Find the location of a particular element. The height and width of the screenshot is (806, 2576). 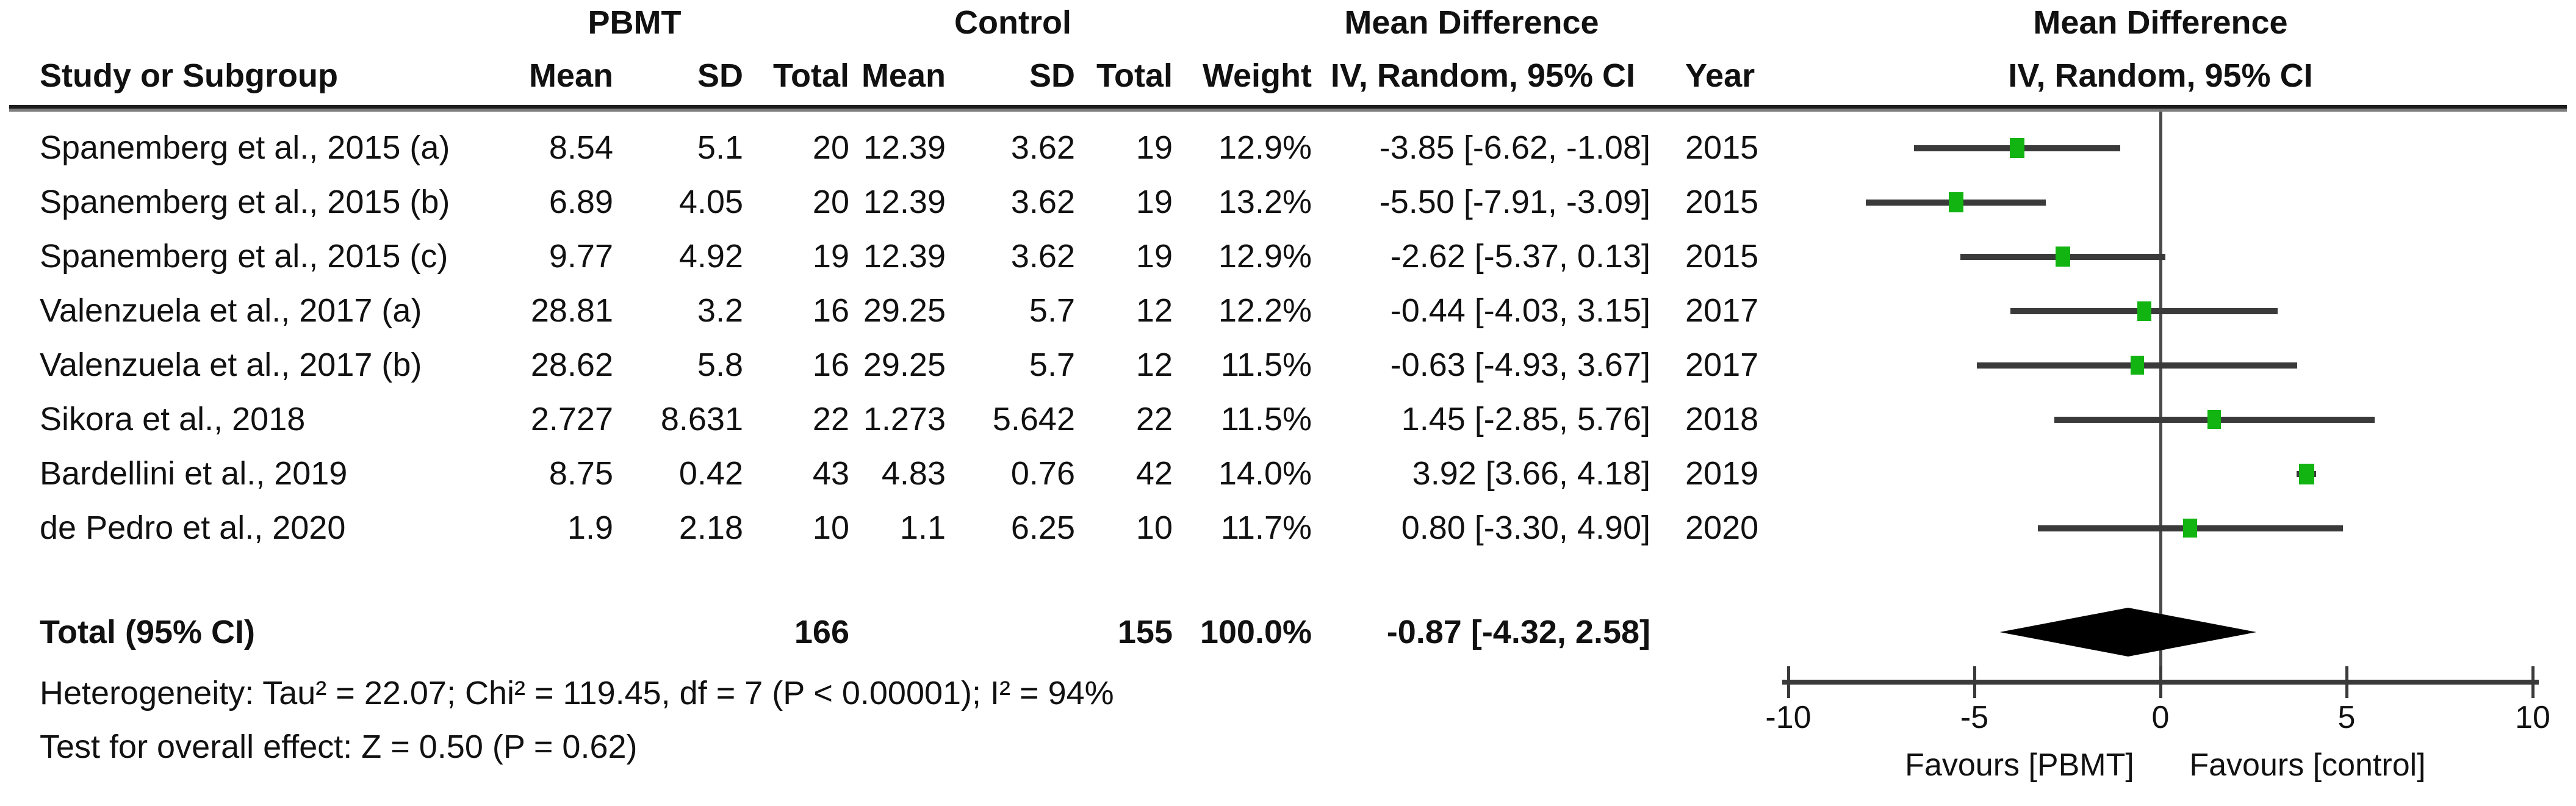

cell-name: Bardellini et al., 2019 is located at coordinates (194, 474).